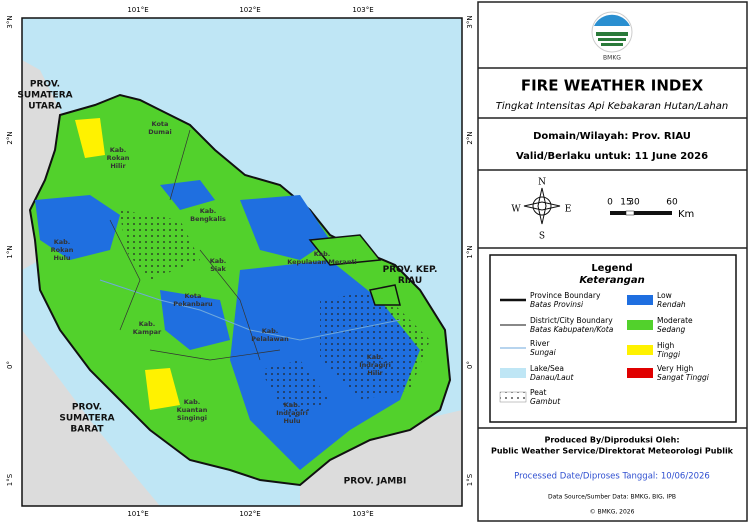 The height and width of the screenshot is (524, 750). Describe the element at coordinates (612, 58) in the screenshot. I see `logo-text: BMKG` at that location.